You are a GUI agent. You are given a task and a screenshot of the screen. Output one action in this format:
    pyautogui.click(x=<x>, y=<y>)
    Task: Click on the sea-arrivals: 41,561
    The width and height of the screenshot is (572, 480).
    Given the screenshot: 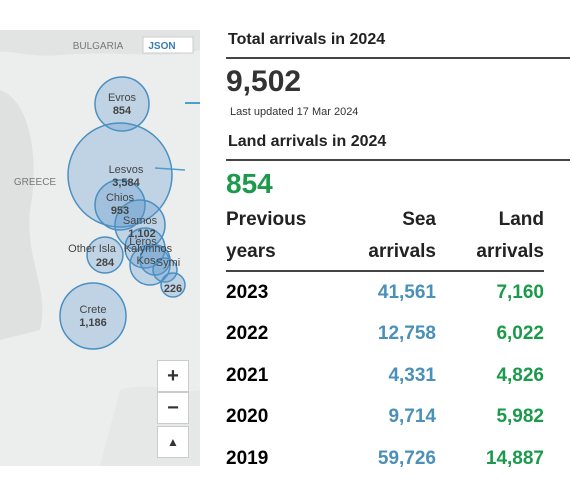 What is the action you would take?
    pyautogui.click(x=406, y=292)
    